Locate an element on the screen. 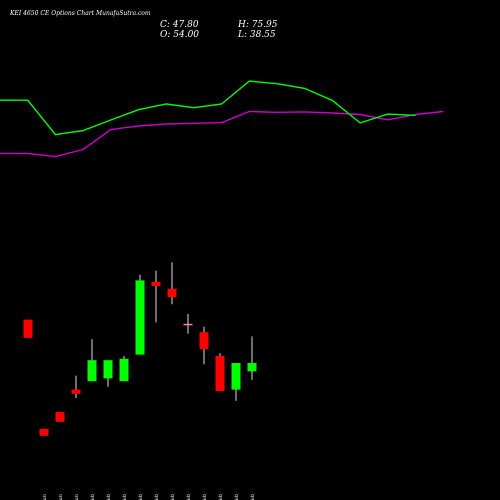 This screenshot has width=500, height=500. moving-average-lines is located at coordinates (222, 119).